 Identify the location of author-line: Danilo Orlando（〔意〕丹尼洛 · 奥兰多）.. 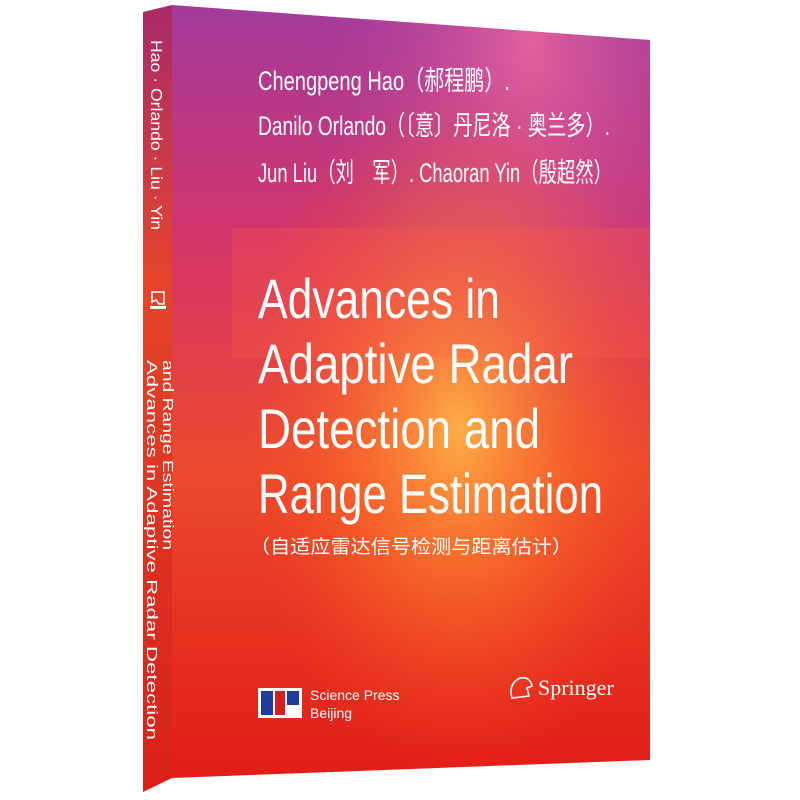
(434, 126).